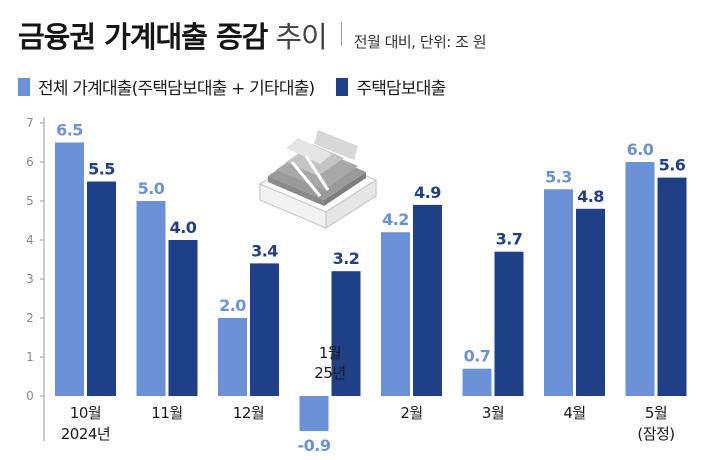  I want to click on x-category-label: 10월, so click(85, 413).